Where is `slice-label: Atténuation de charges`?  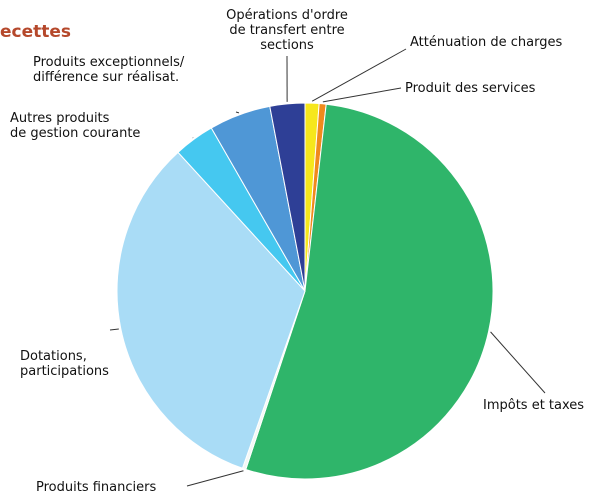
slice-label: Atténuation de charges is located at coordinates (486, 42).